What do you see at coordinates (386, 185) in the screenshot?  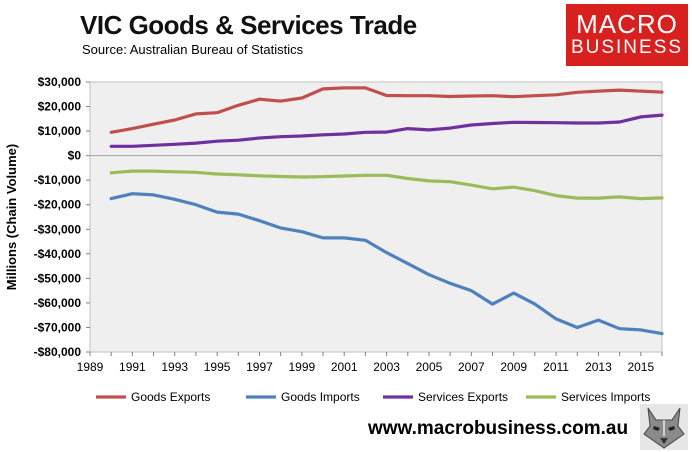 I see `services-imports-line` at bounding box center [386, 185].